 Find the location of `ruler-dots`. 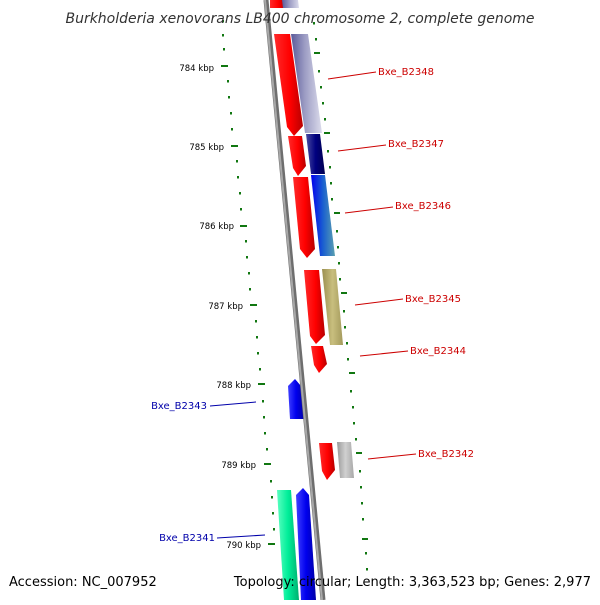

ruler-dots is located at coordinates (248, 275).